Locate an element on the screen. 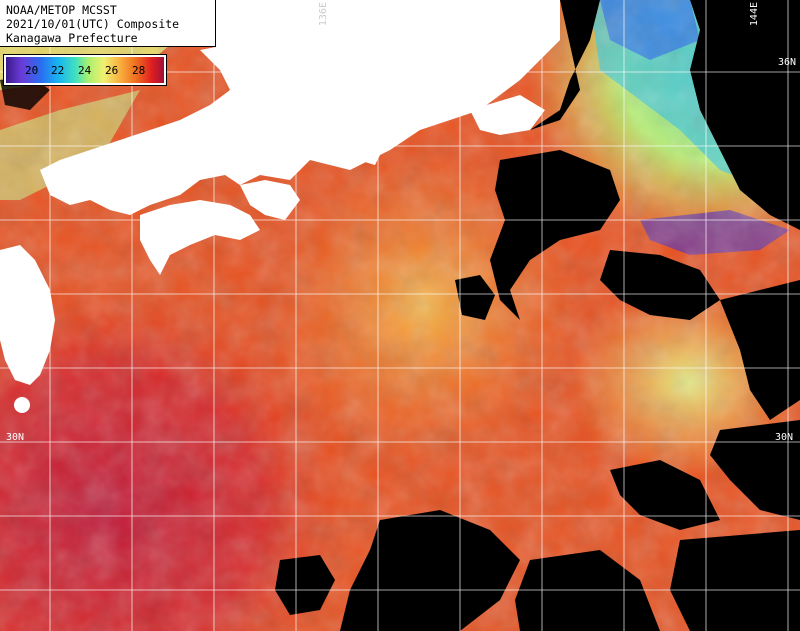  title-line-1: NOAA/METOP MCSST is located at coordinates (61, 10).